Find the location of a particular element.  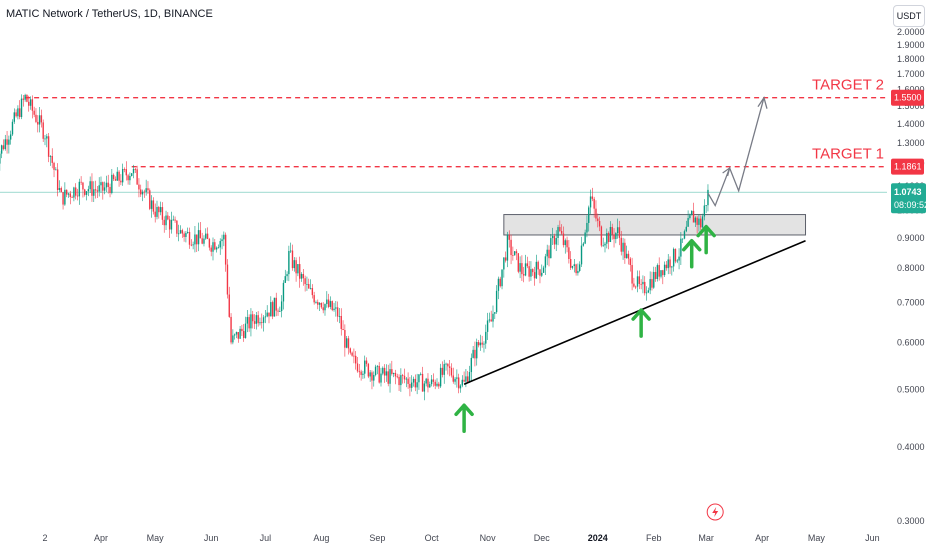

currency-button: USDT is located at coordinates (909, 16).